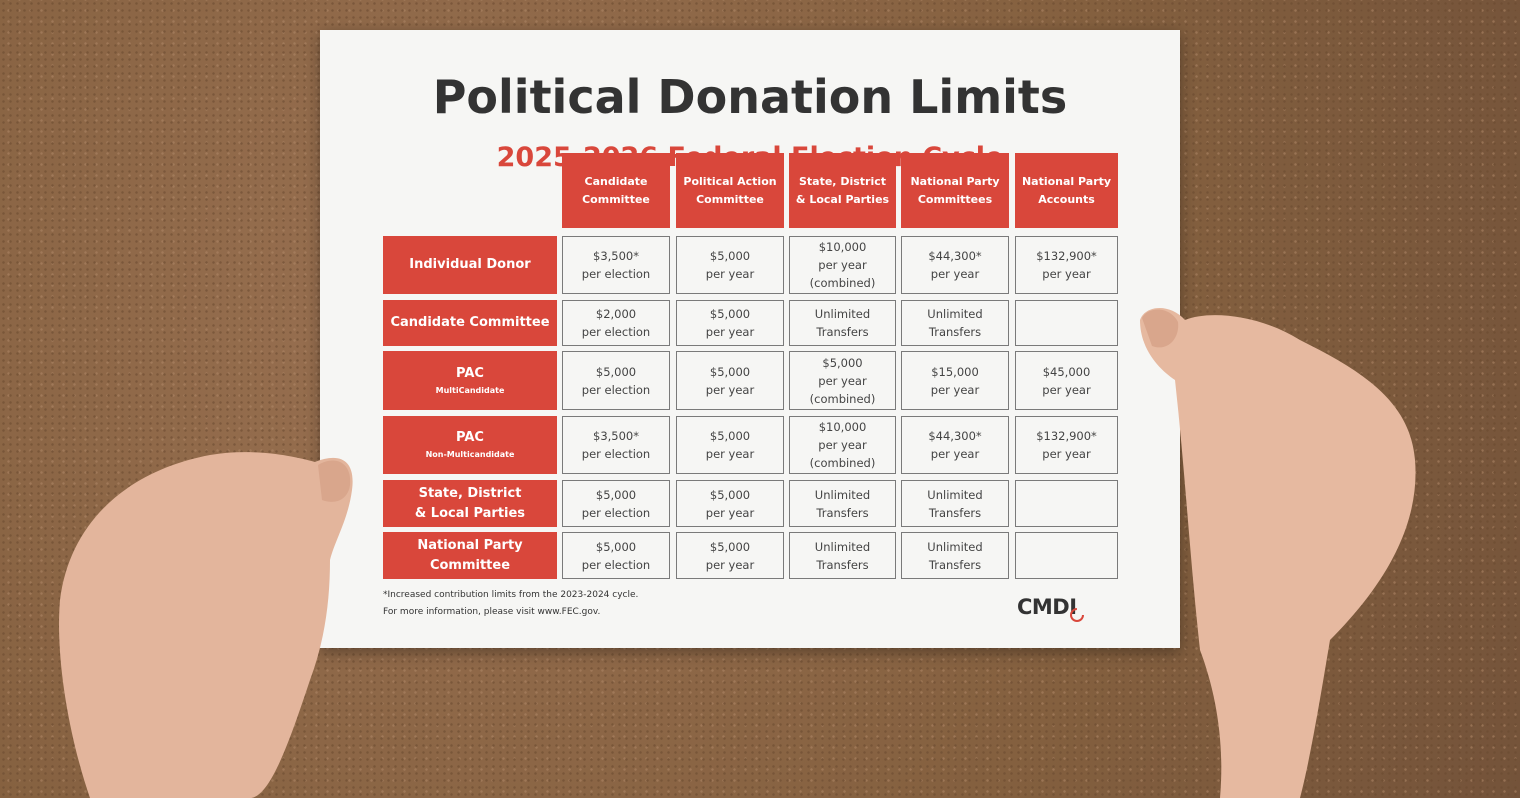 This screenshot has height=798, width=1520. What do you see at coordinates (842, 190) in the screenshot?
I see `column-header: State, District & Local Parties` at bounding box center [842, 190].